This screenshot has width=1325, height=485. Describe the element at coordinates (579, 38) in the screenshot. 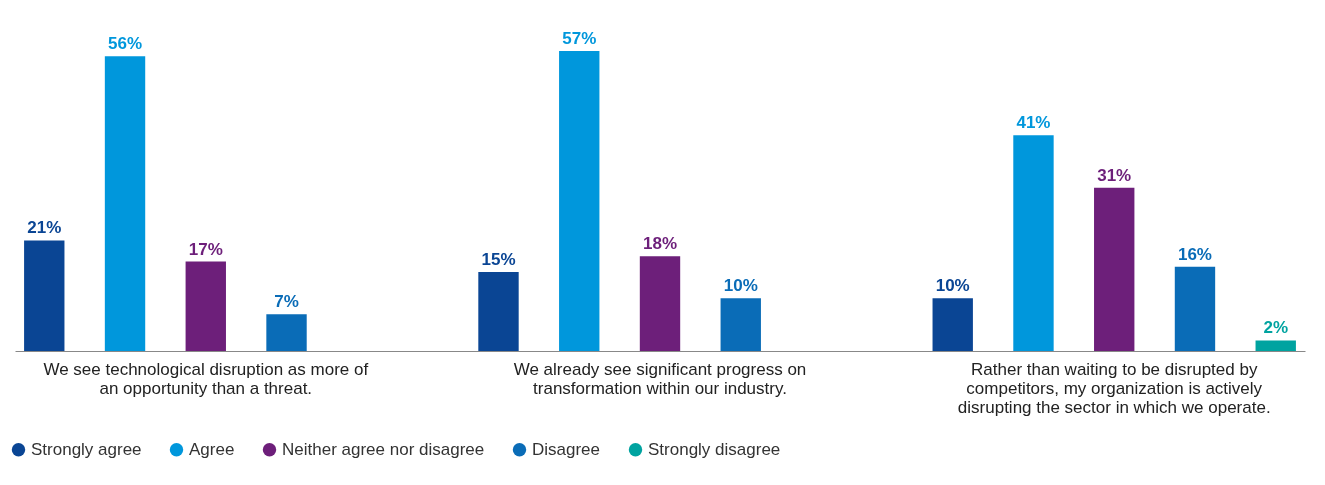

I see `data-label: 57%` at that location.